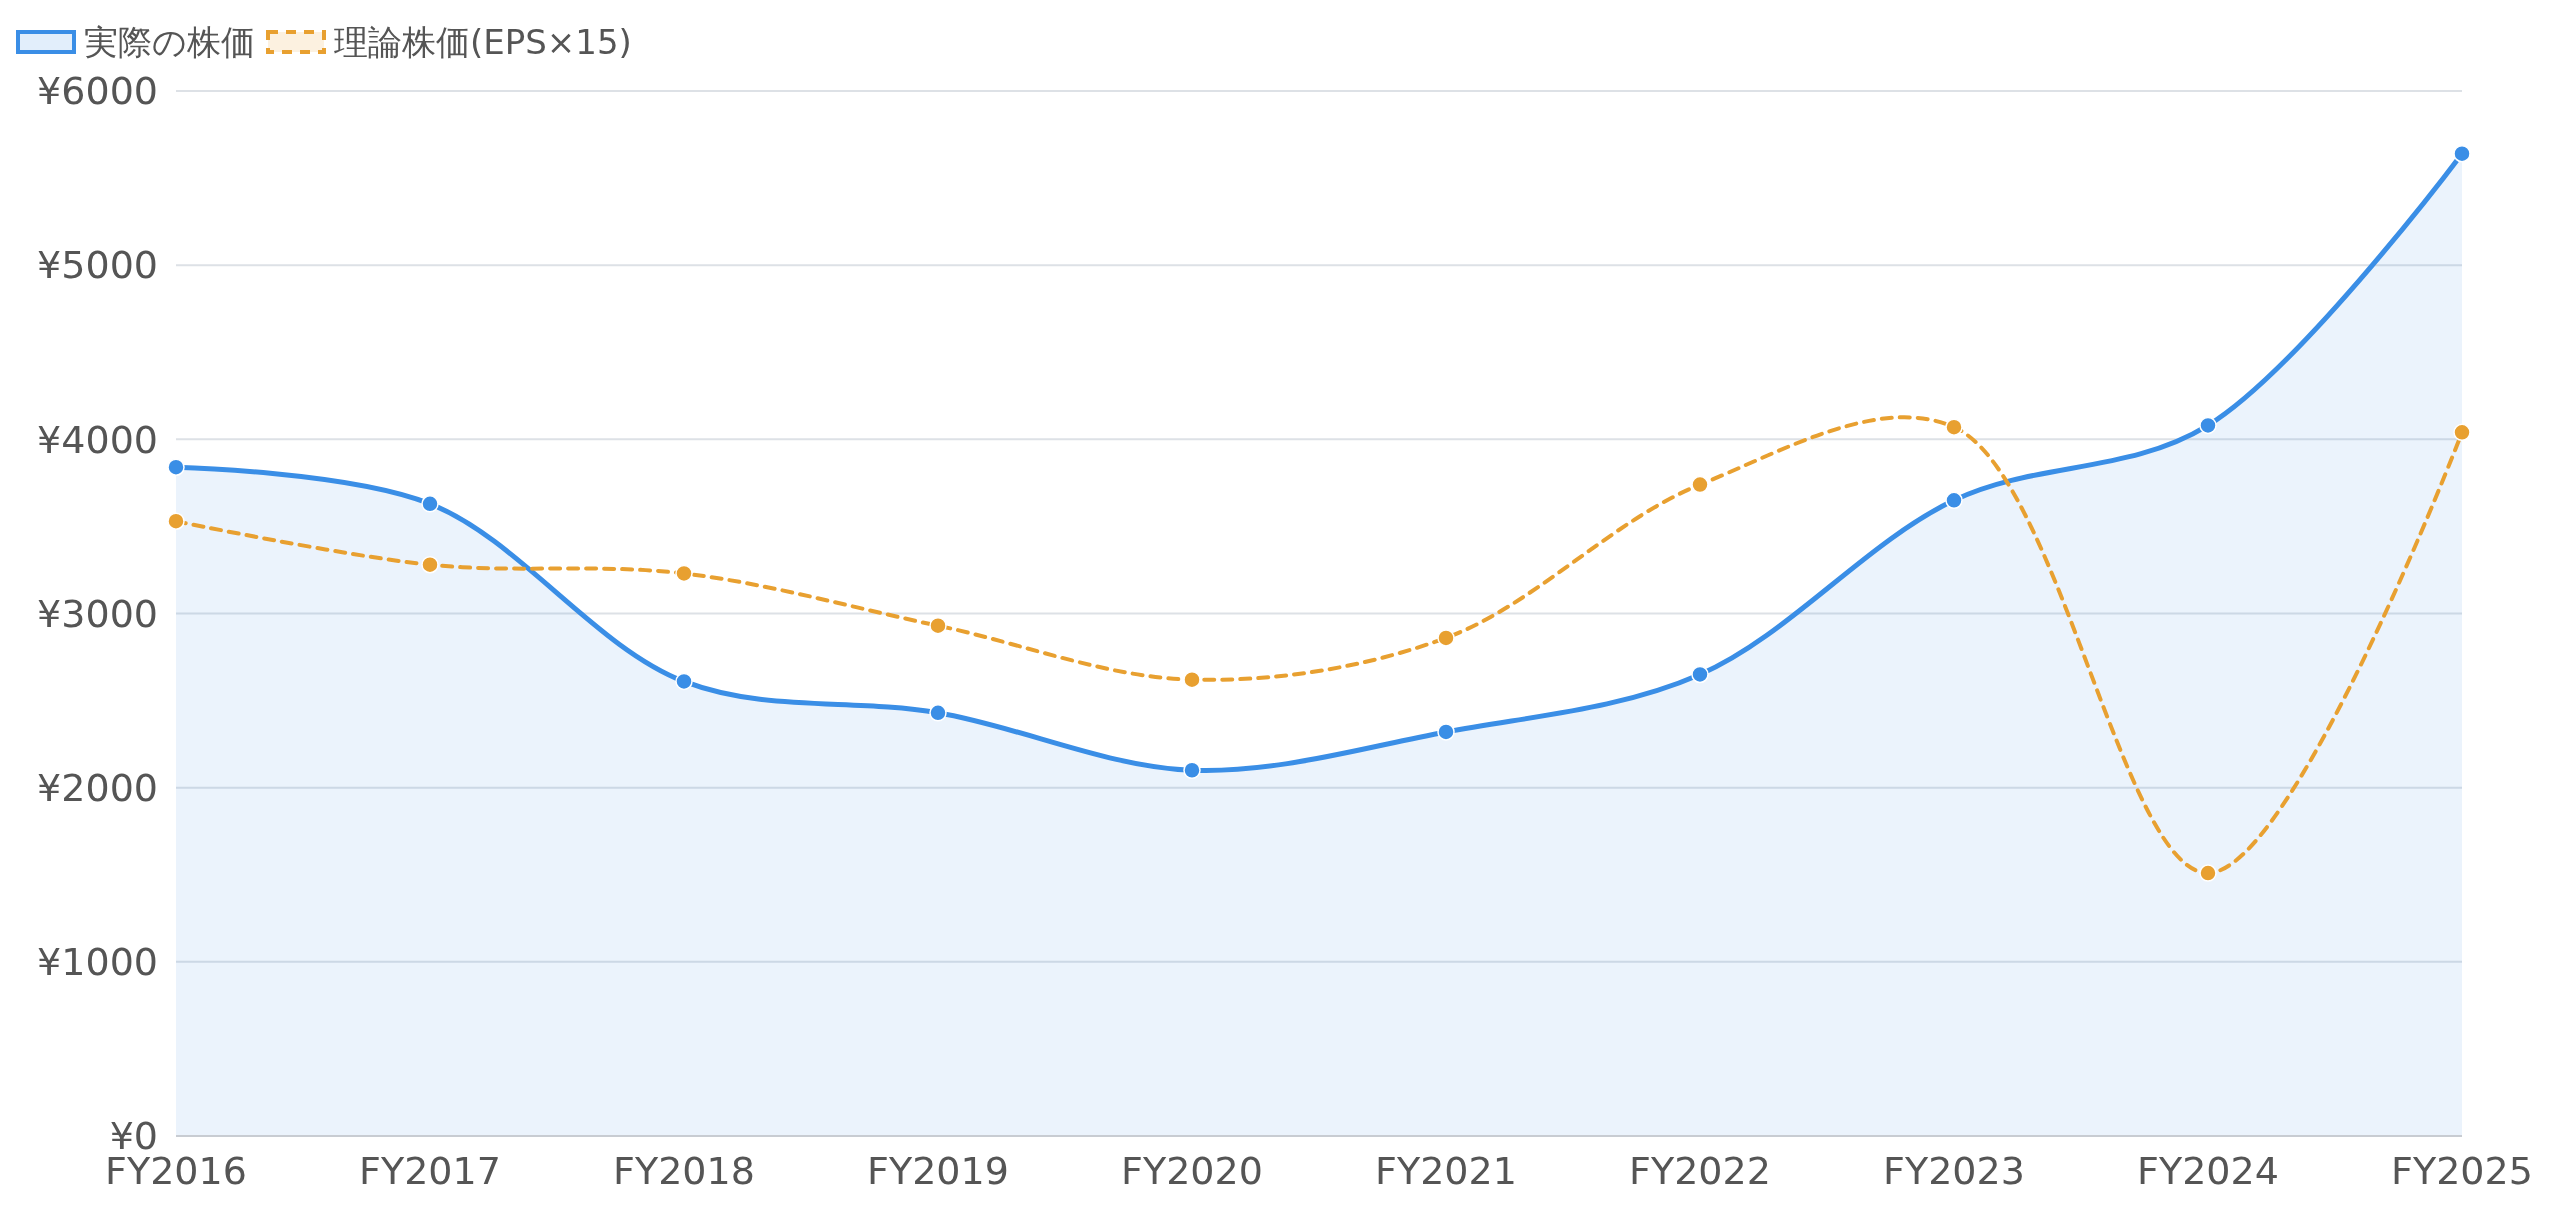 The image size is (2560, 1209). Describe the element at coordinates (176, 1171) in the screenshot. I see `x-tick-label: FY2016` at that location.